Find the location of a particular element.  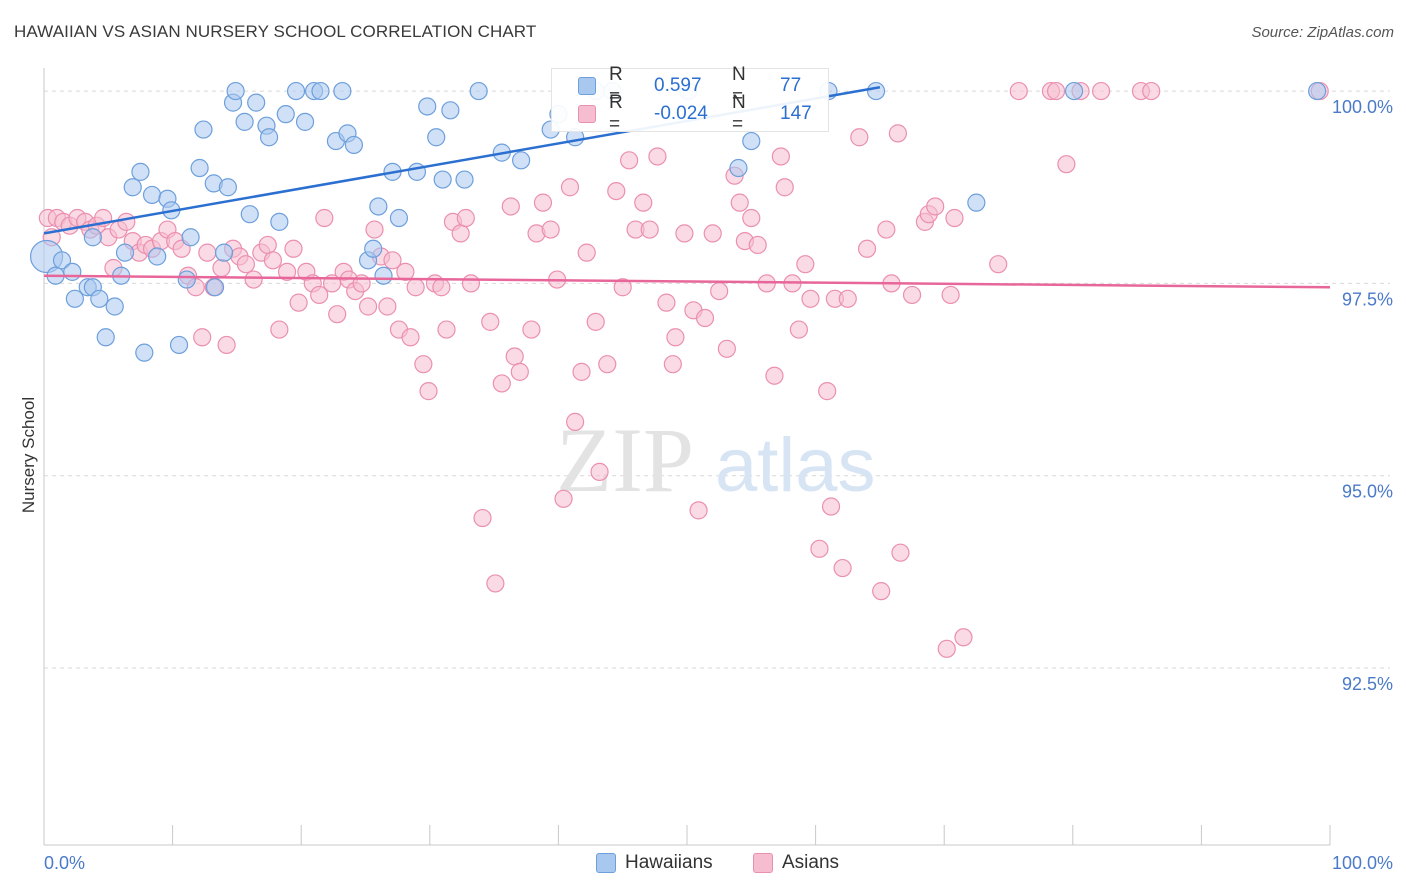

hawaiians-r-value: 0.597 is located at coordinates (678, 85).